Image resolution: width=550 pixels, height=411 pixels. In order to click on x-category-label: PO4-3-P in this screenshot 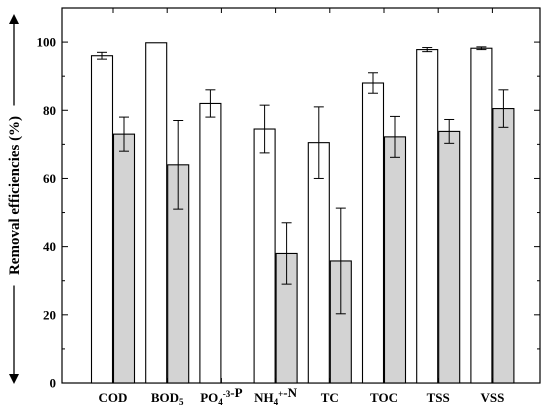, I will do `click(221, 396)`.